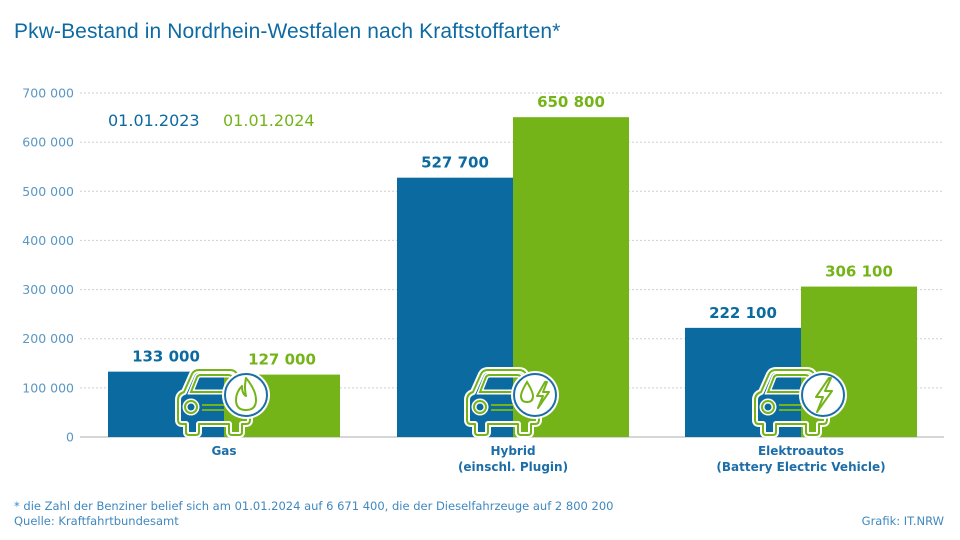  Describe the element at coordinates (455, 163) in the screenshot. I see `value-label: 527 700` at that location.